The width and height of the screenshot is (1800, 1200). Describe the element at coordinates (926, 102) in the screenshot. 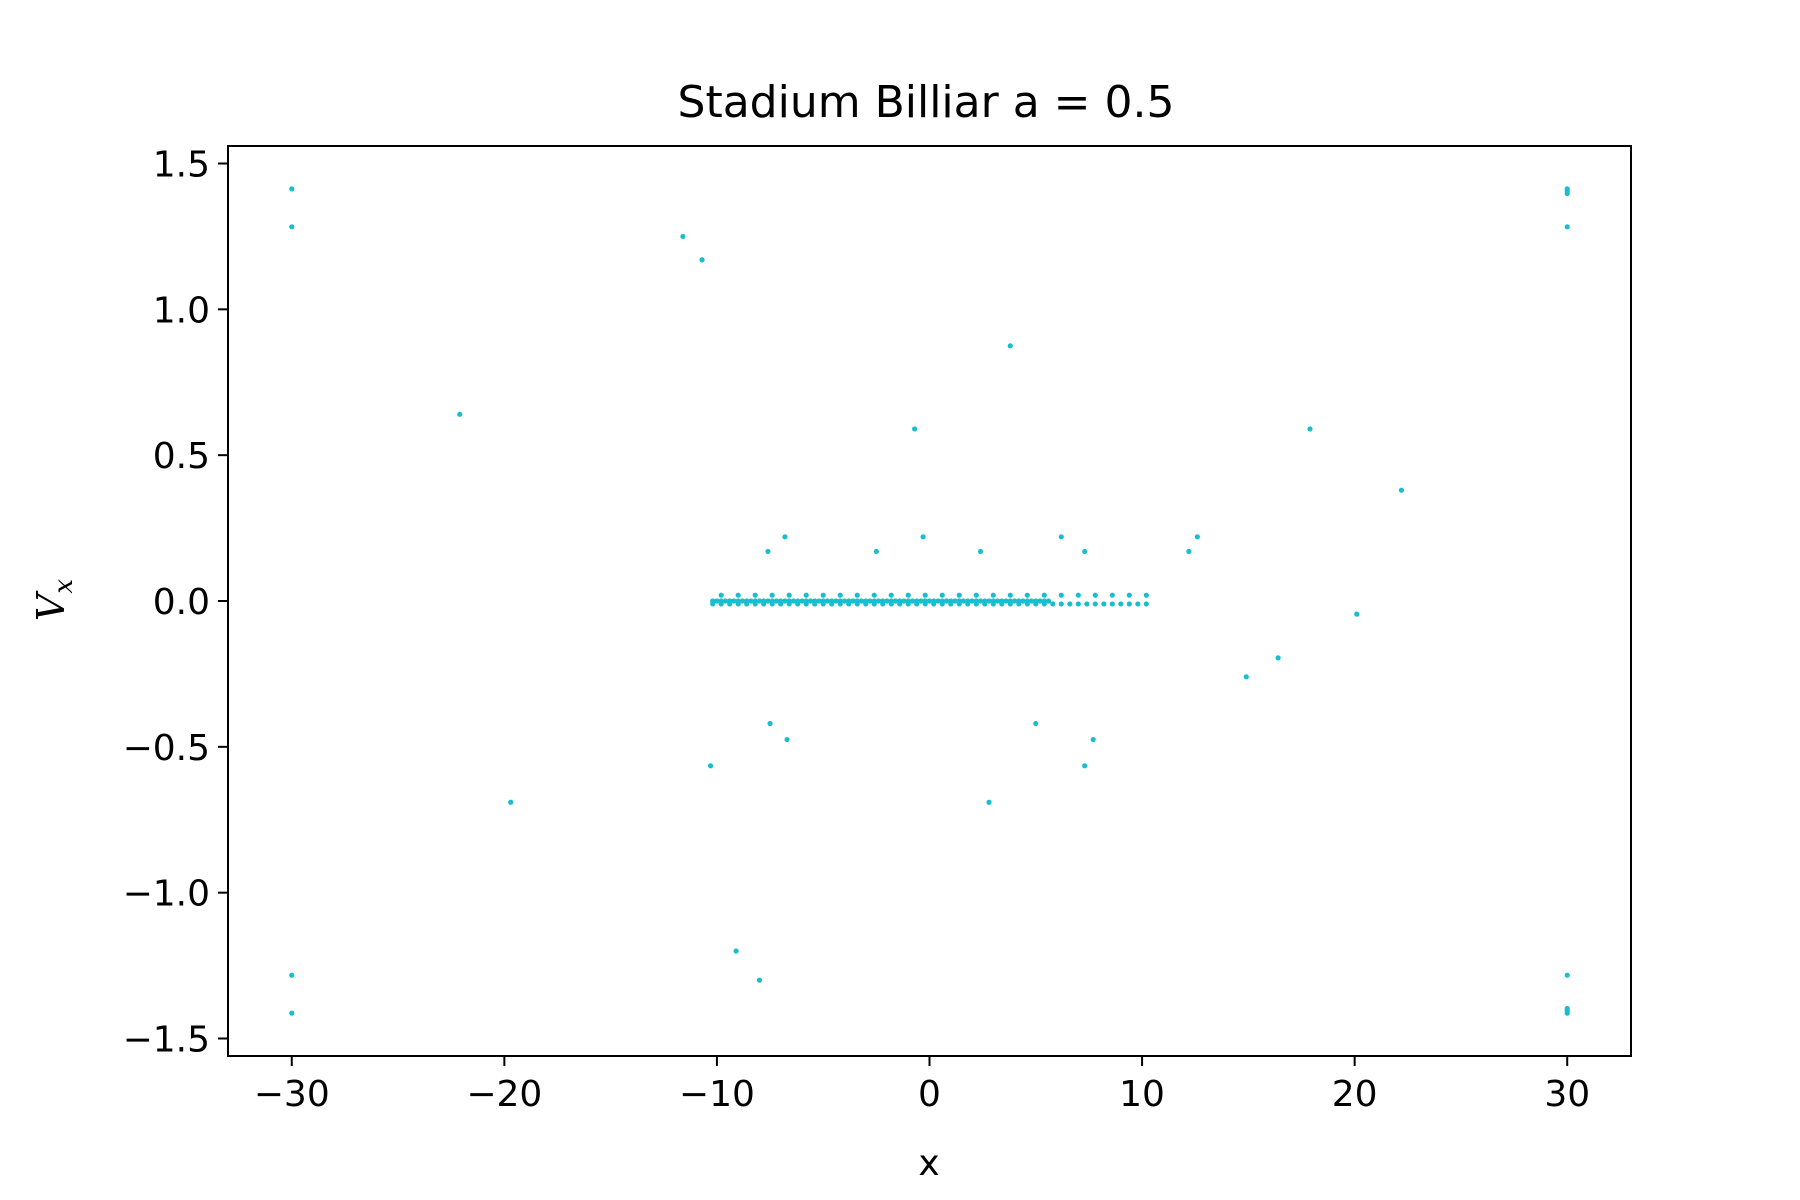

I see `chart-title: Stadium Billiar a = 0.5` at that location.